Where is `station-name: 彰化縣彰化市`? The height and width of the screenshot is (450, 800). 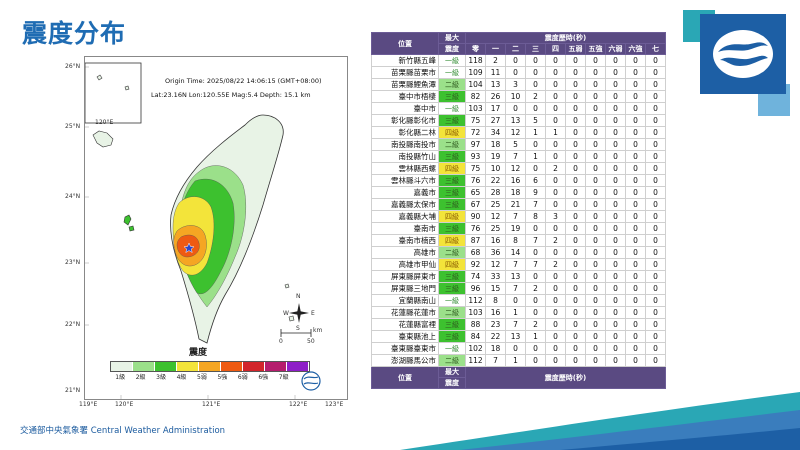 station-name: 彰化縣彰化市 is located at coordinates (405, 120).